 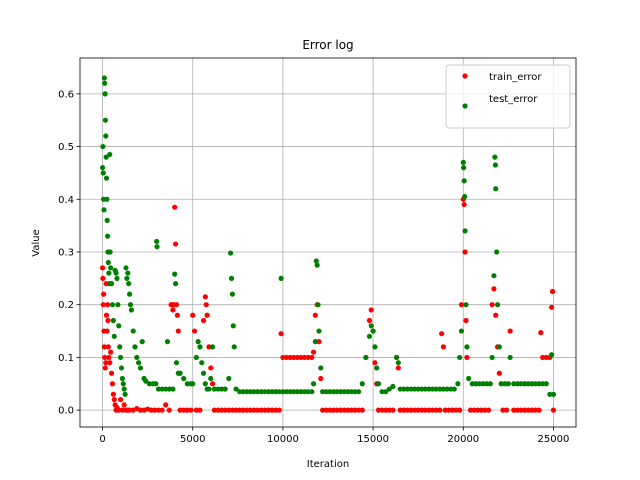 I want to click on legend: train_error test_error, so click(x=508, y=96).